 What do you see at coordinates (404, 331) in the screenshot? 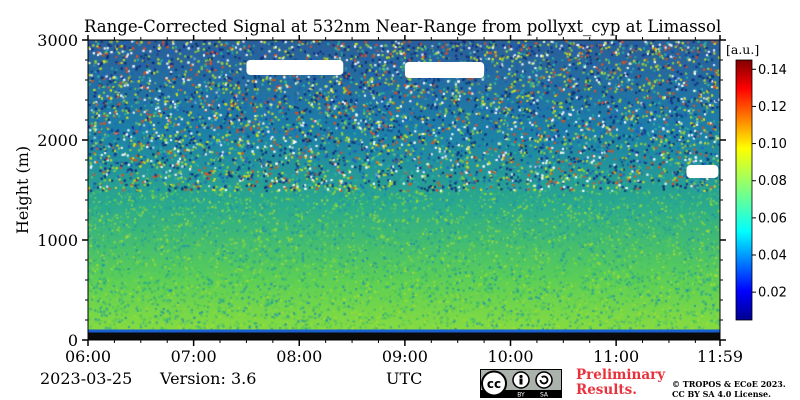
I see `ground-signal-line` at bounding box center [404, 331].